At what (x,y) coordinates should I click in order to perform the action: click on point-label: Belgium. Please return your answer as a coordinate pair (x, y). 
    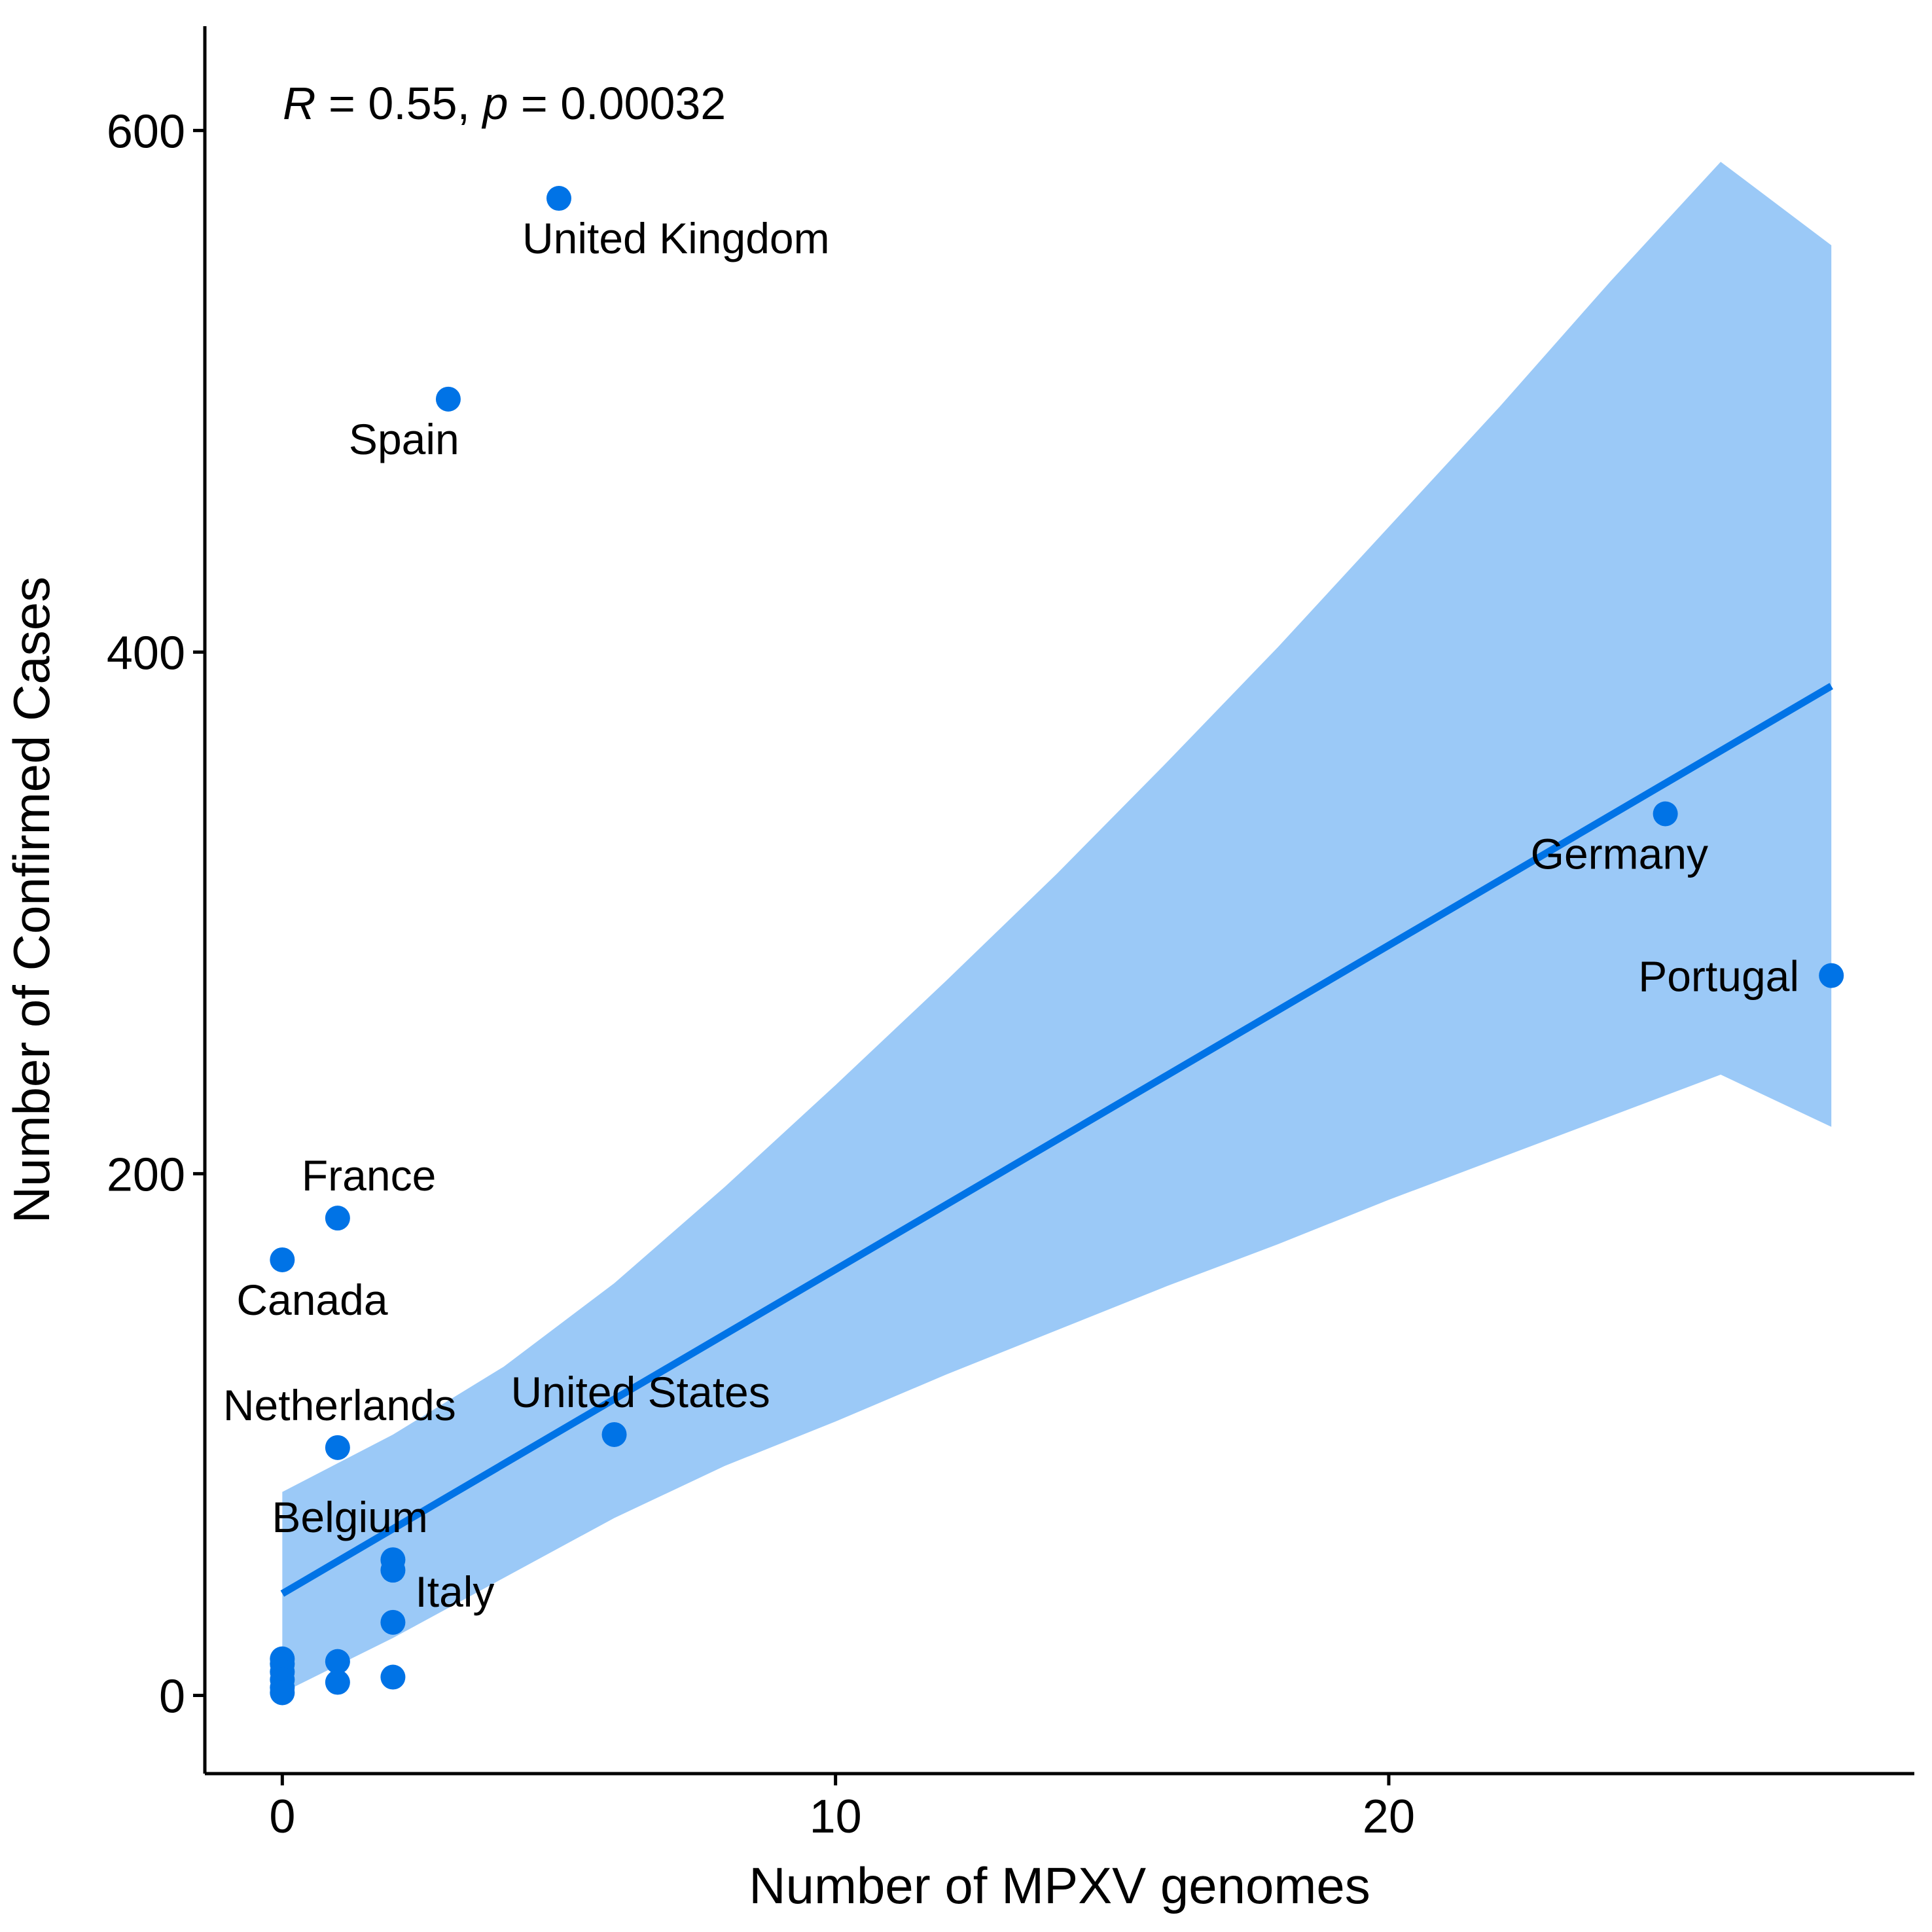
    Looking at the image, I should click on (349, 1517).